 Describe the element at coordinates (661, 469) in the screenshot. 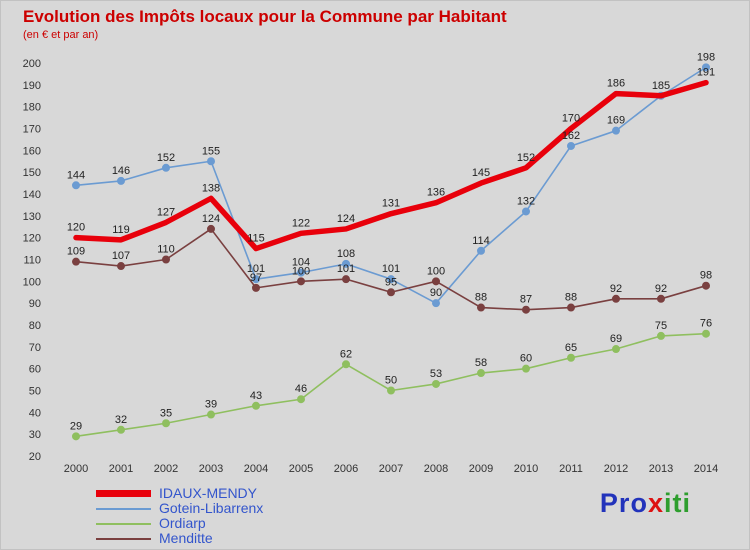

I see `x-tick-label: 2013` at that location.